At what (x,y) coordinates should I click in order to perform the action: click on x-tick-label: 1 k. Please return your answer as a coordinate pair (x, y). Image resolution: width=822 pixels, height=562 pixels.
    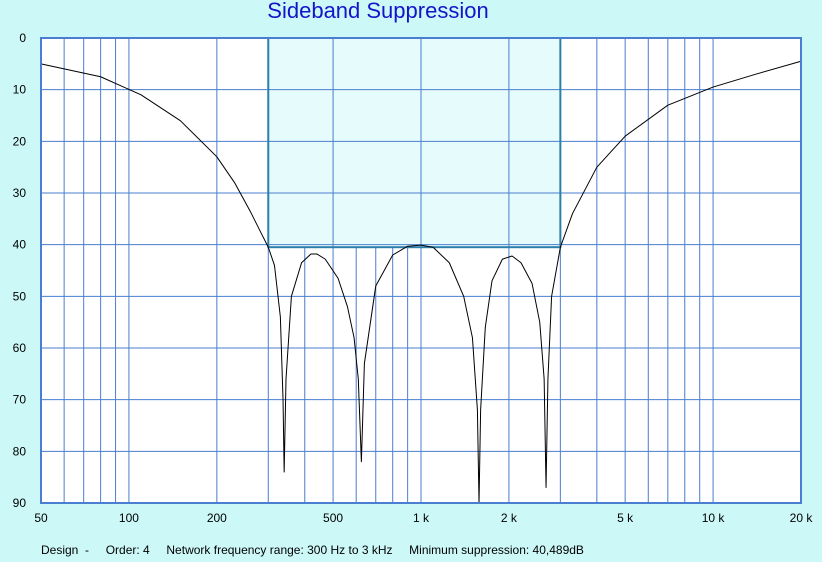
    Looking at the image, I should click on (421, 518).